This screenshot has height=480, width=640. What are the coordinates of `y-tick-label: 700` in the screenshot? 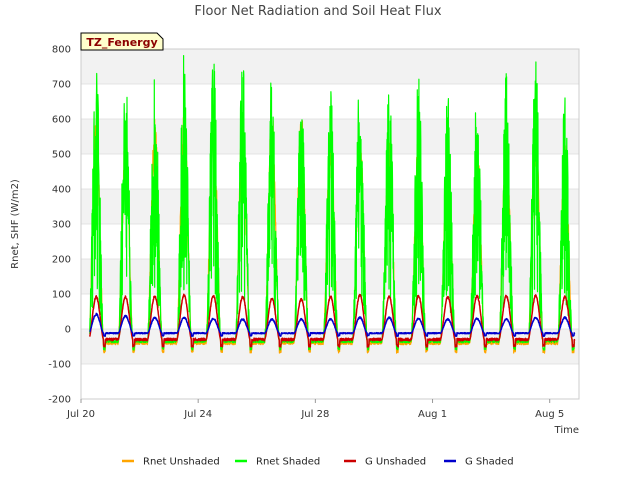 It's located at (61, 85).